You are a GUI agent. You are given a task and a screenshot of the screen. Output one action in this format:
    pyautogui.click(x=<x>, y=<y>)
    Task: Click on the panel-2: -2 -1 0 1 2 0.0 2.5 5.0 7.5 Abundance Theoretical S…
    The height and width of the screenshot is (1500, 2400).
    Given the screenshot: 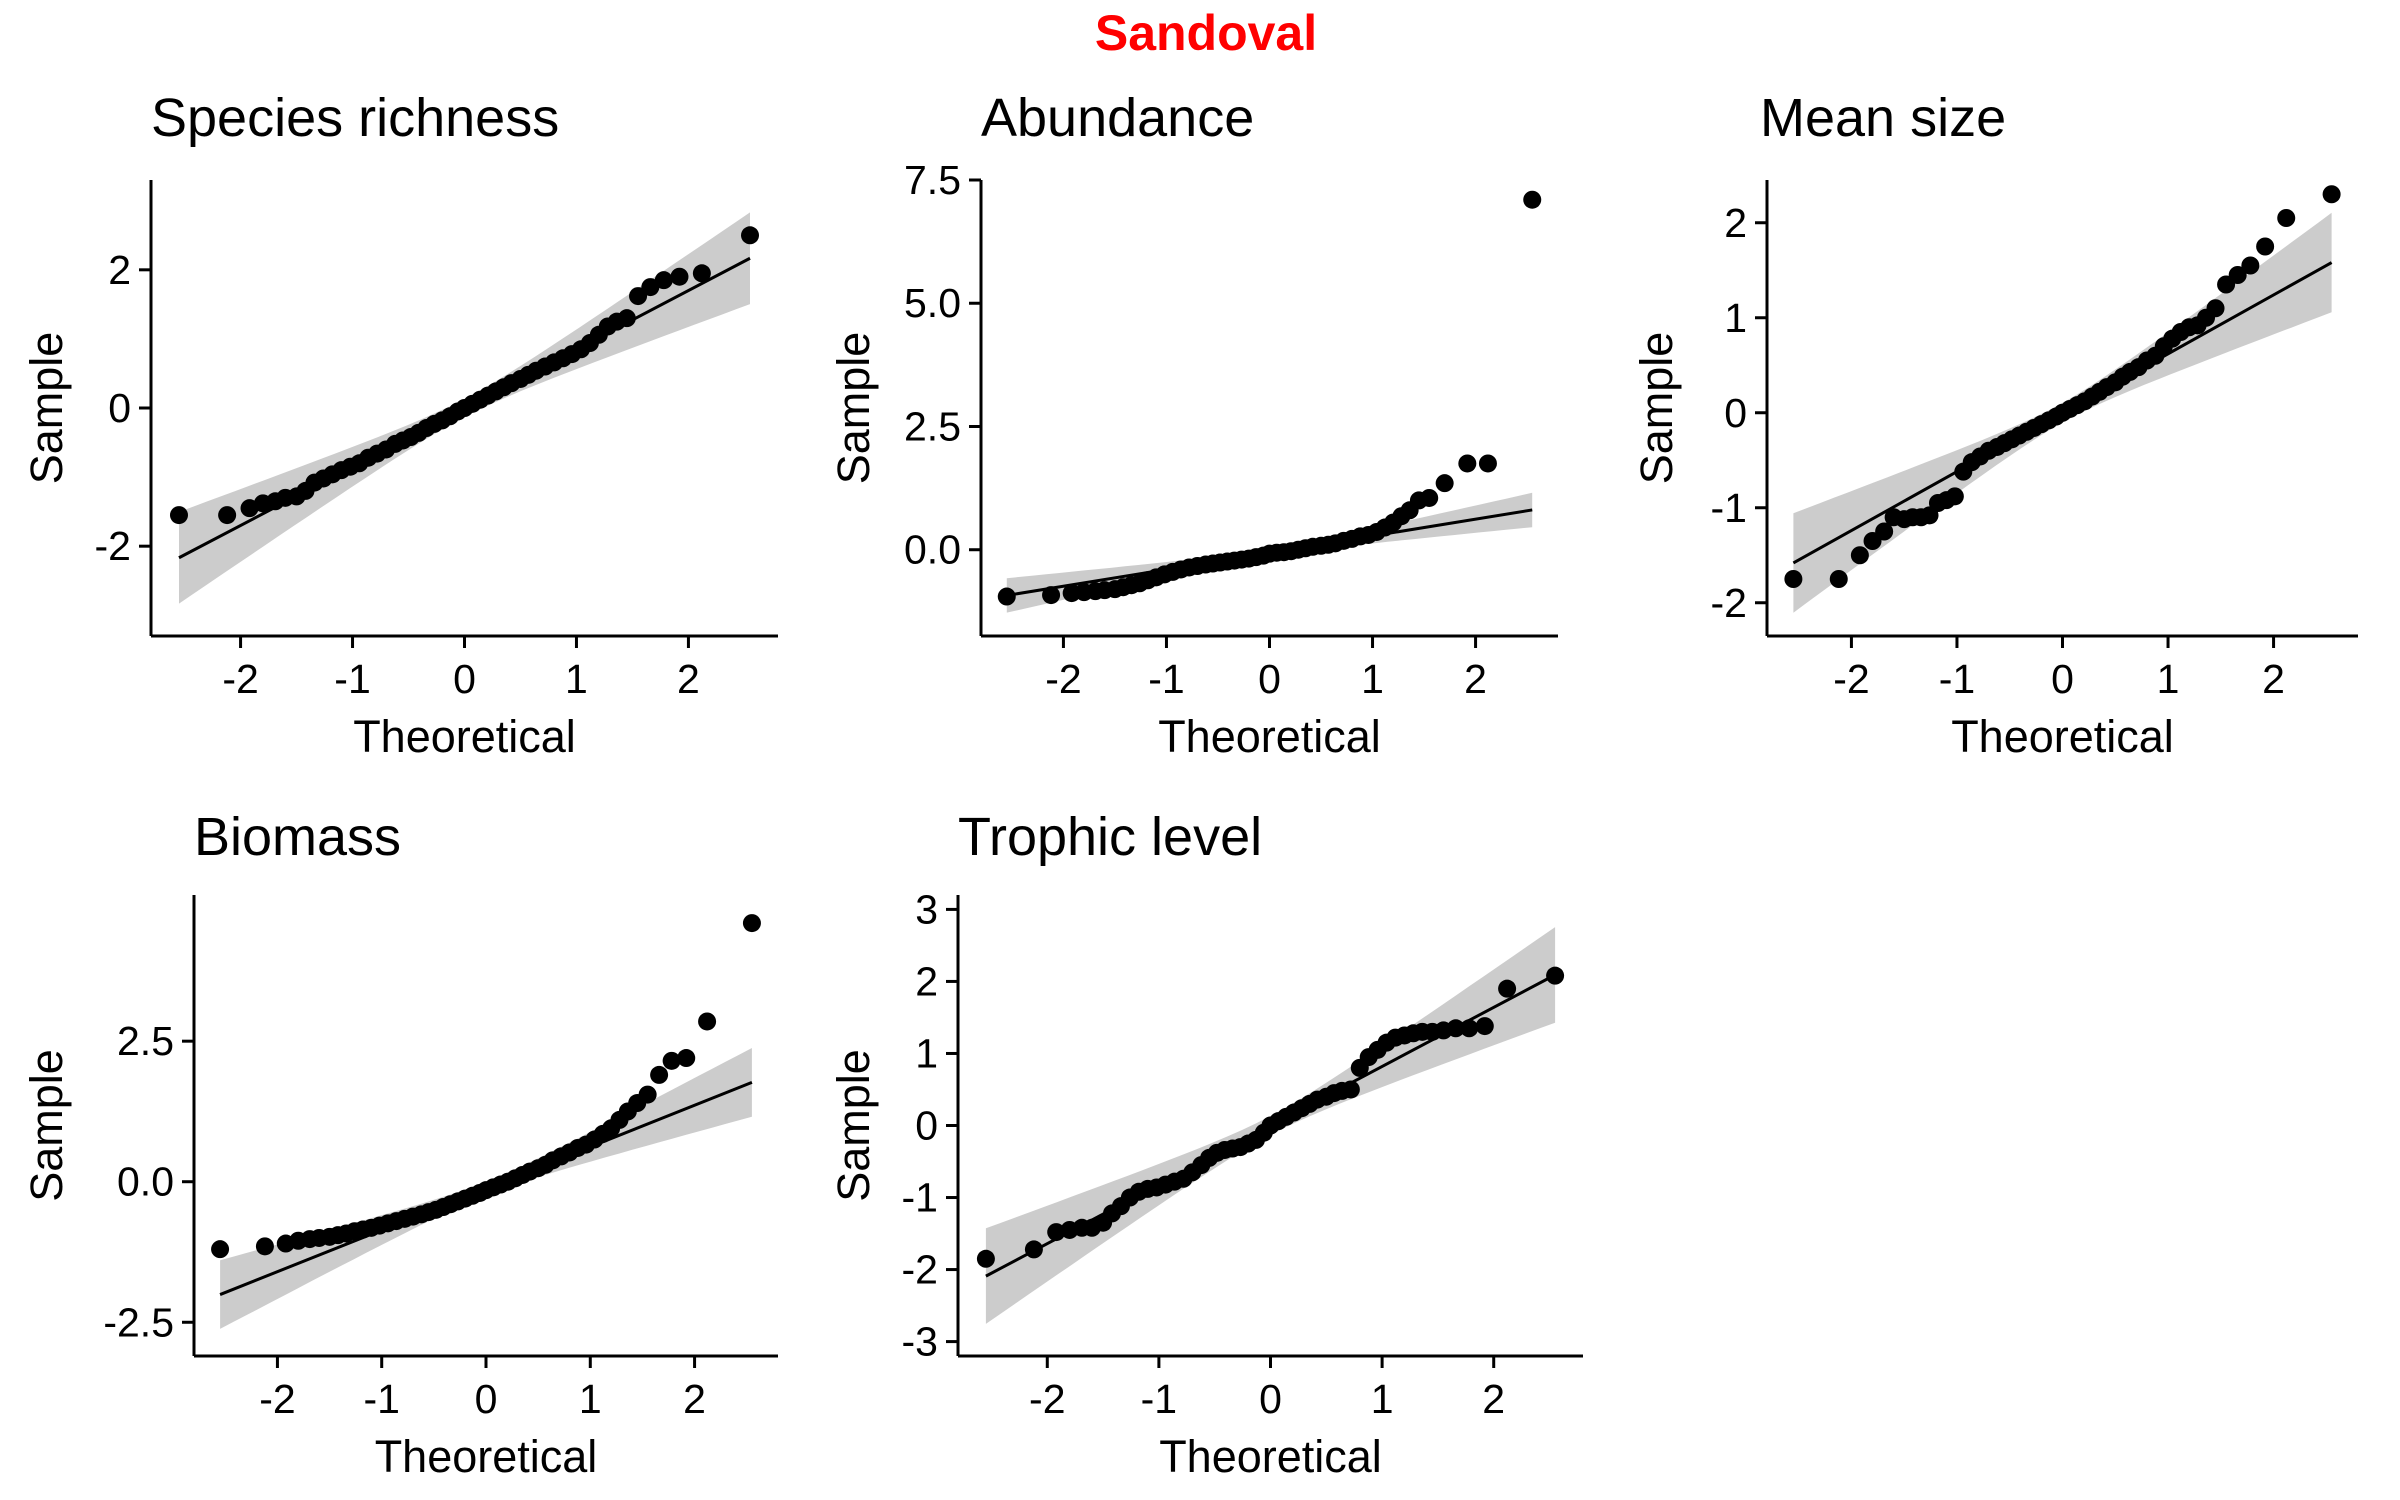 What is the action you would take?
    pyautogui.click(x=1193, y=425)
    